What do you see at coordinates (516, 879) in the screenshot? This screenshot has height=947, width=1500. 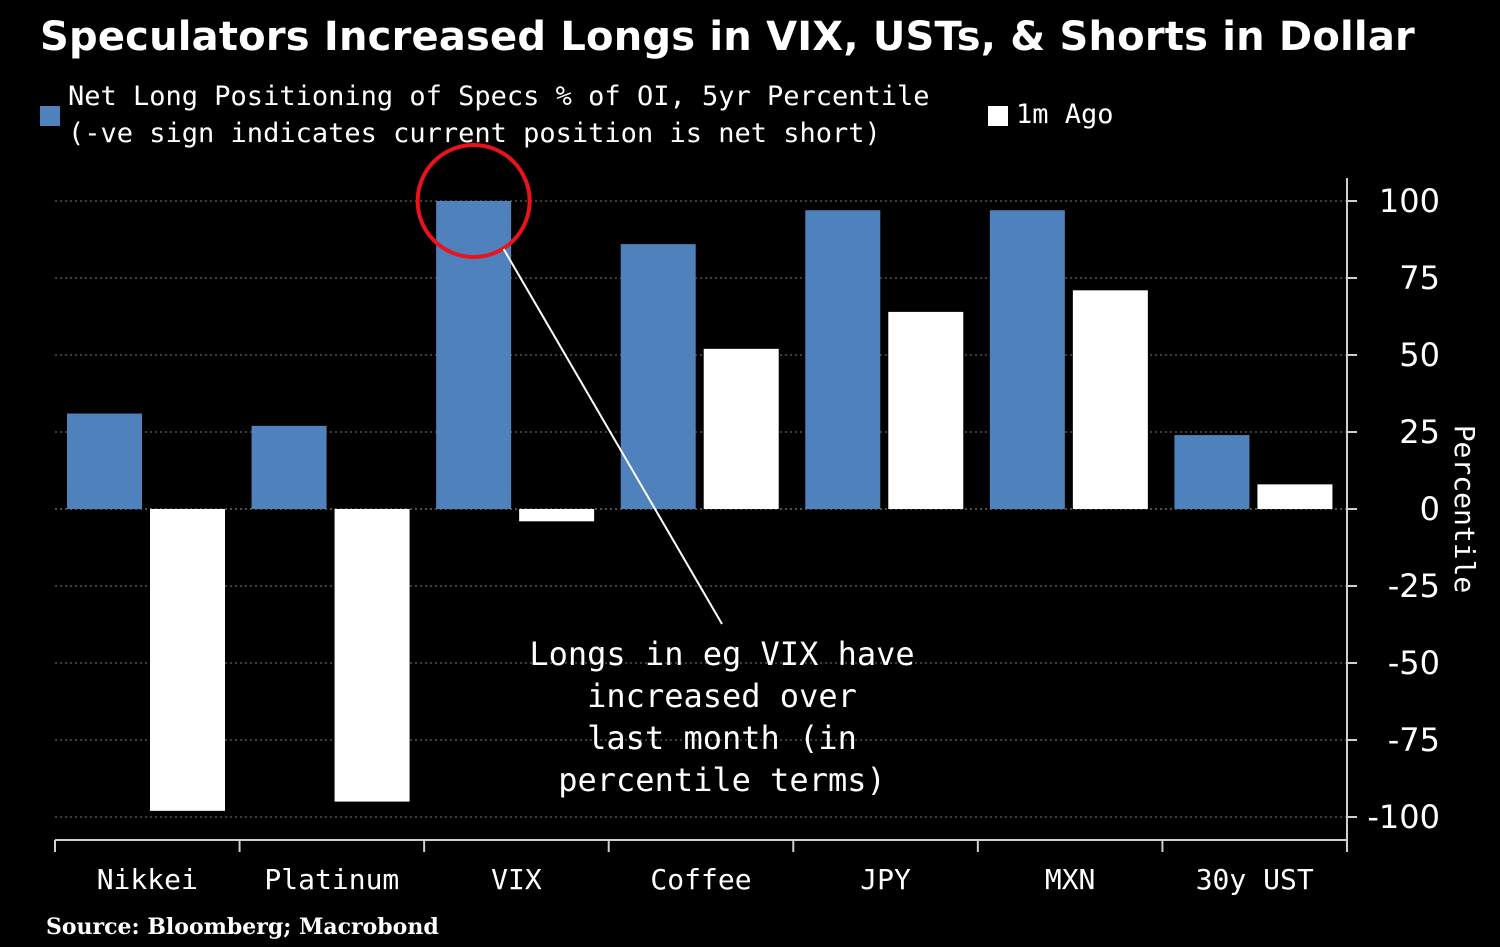 I see `x-tick-label: VIX` at bounding box center [516, 879].